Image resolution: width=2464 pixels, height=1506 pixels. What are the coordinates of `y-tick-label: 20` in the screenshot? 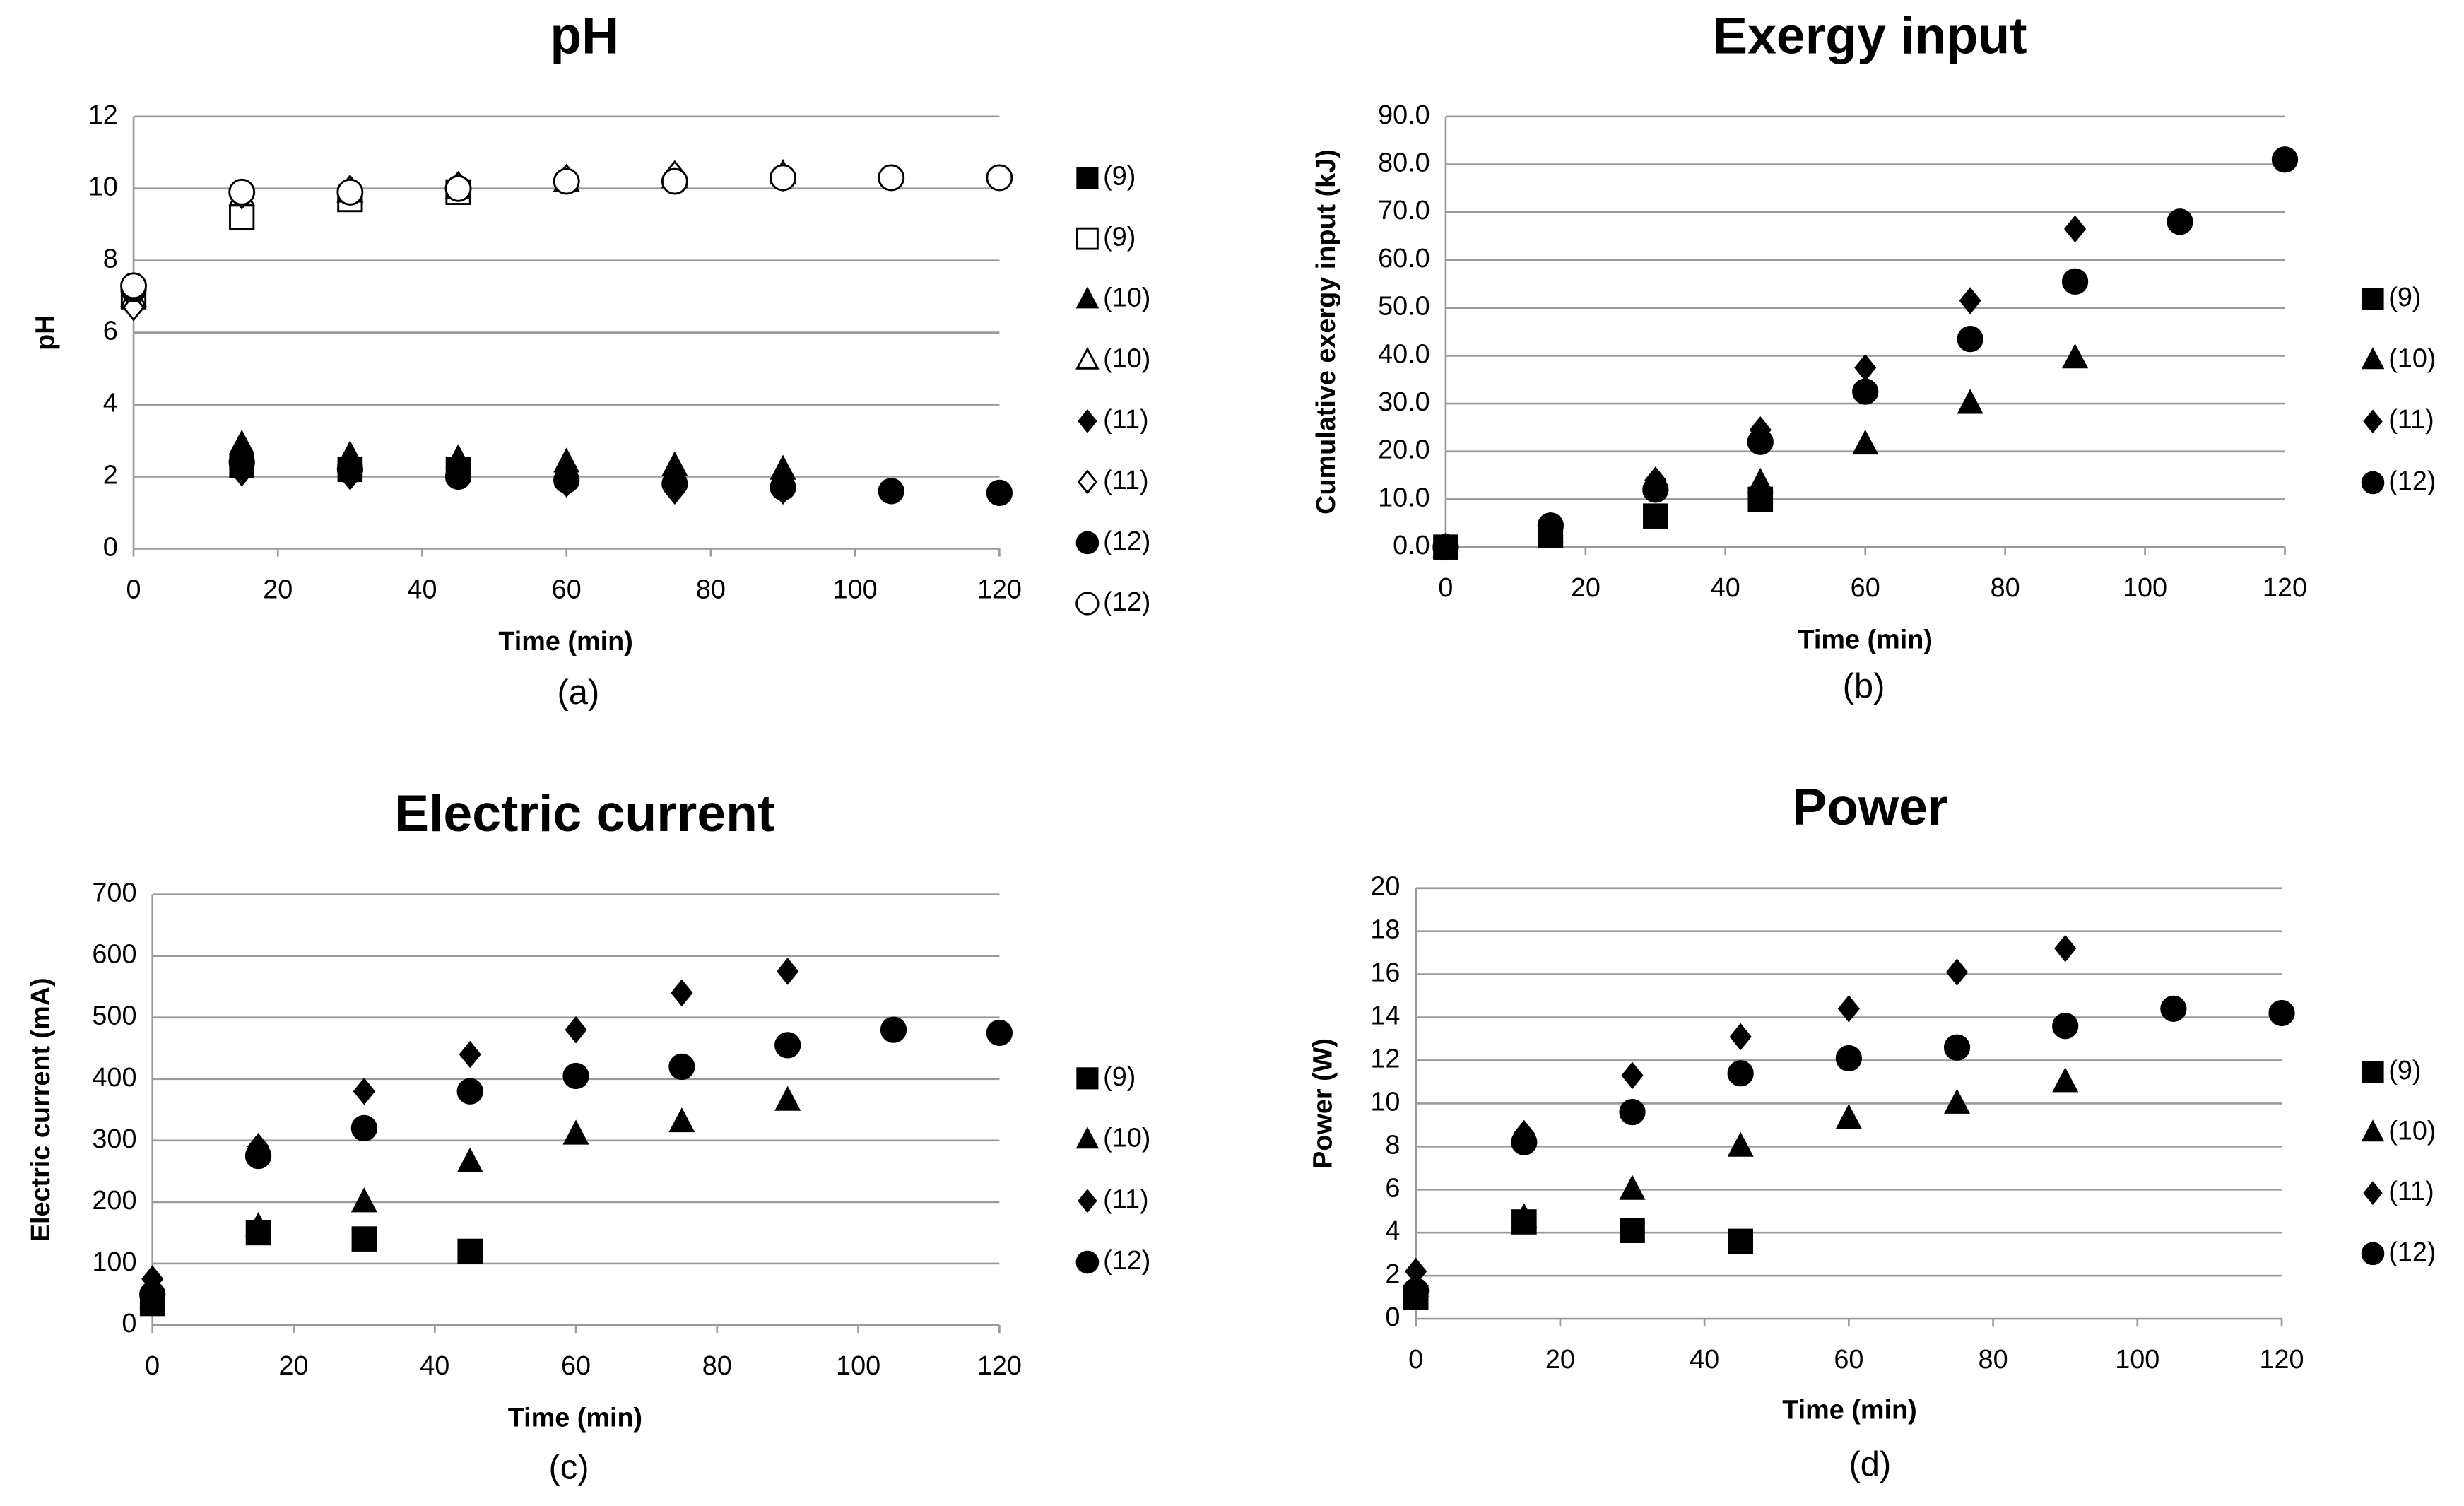 It's located at (1385, 887).